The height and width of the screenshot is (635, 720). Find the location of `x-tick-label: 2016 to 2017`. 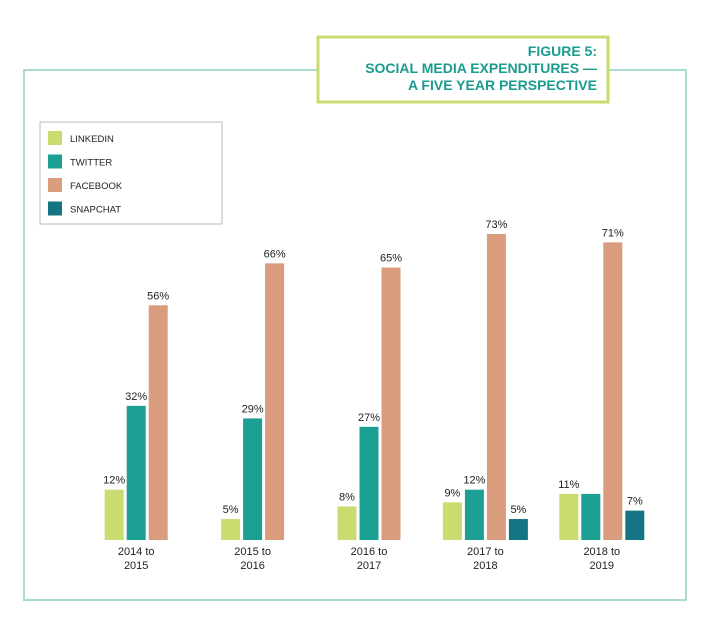

x-tick-label: 2016 to 2017 is located at coordinates (369, 559).